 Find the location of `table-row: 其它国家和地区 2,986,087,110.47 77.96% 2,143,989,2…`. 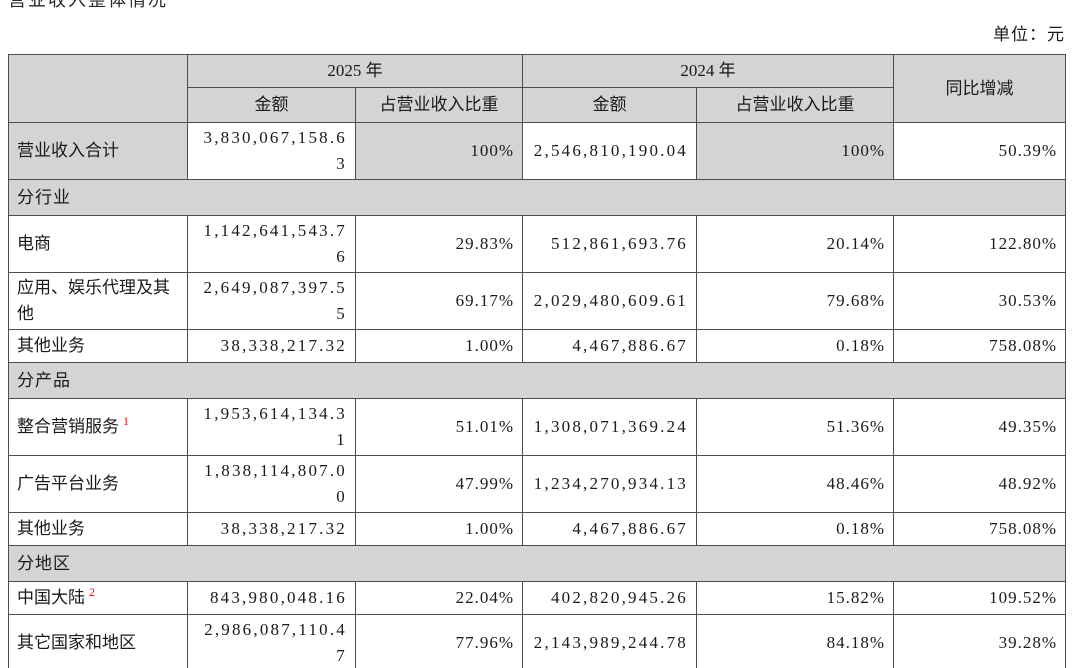

table-row: 其它国家和地区 2,986,087,110.47 77.96% 2,143,989,2… is located at coordinates (537, 641).